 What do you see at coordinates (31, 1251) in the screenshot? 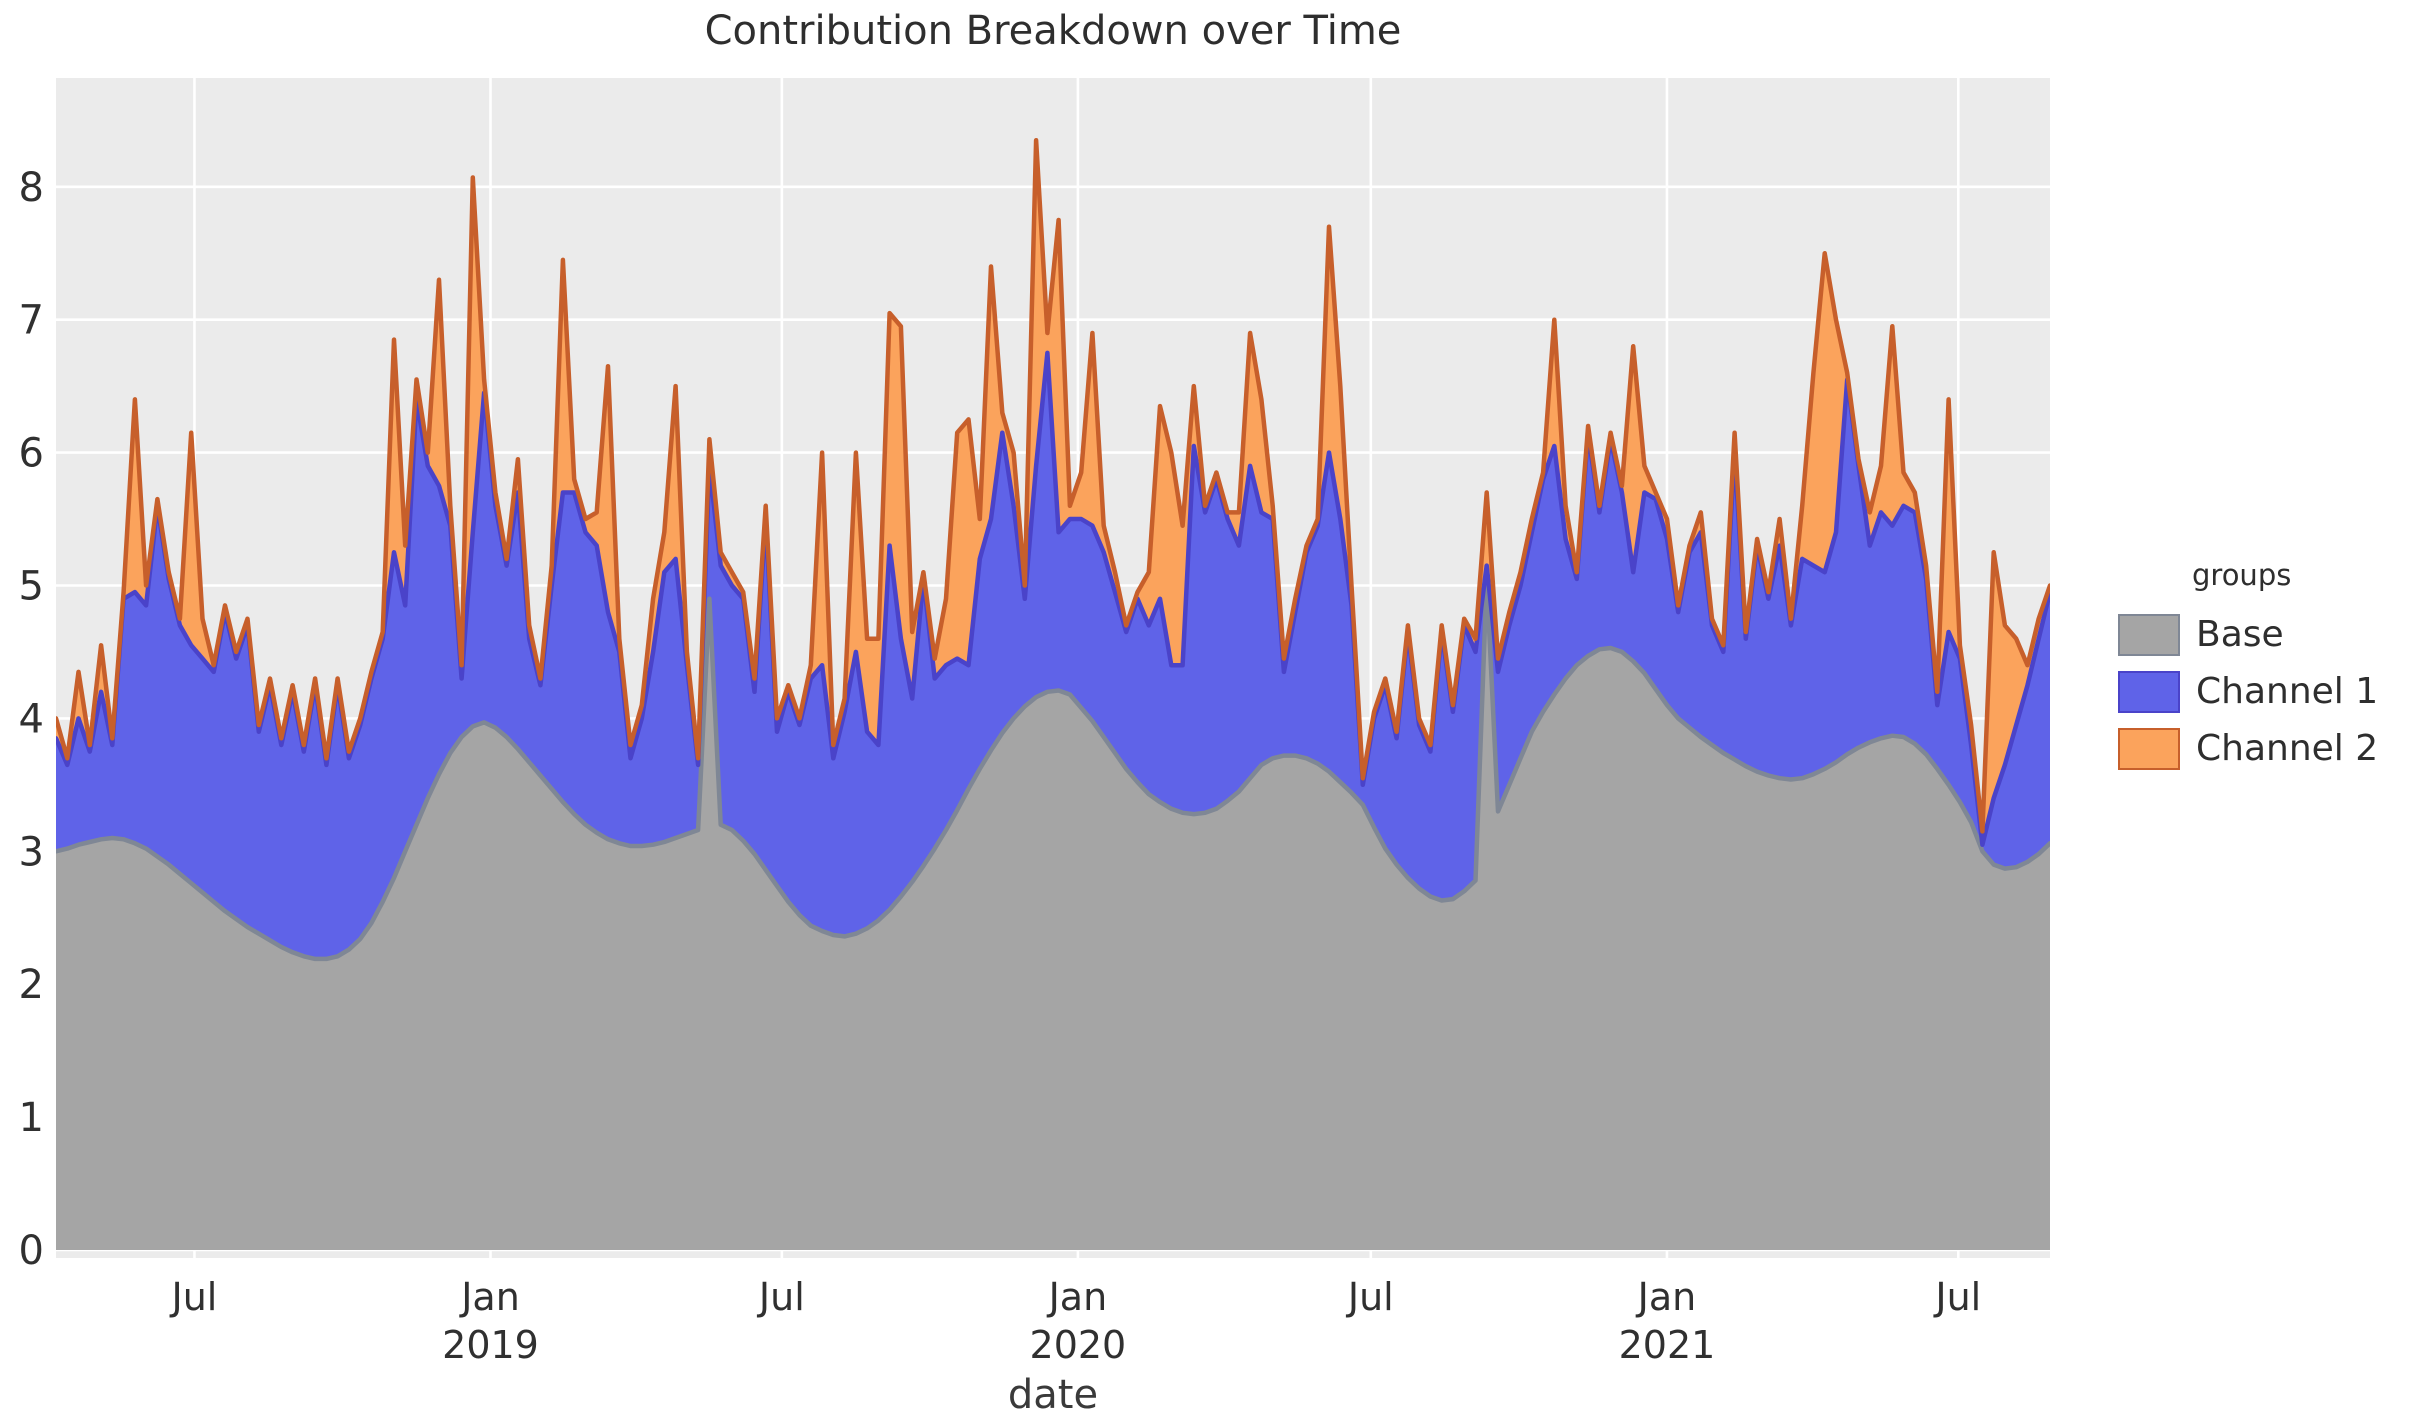
I see `y-tick-label: 0` at bounding box center [31, 1251].